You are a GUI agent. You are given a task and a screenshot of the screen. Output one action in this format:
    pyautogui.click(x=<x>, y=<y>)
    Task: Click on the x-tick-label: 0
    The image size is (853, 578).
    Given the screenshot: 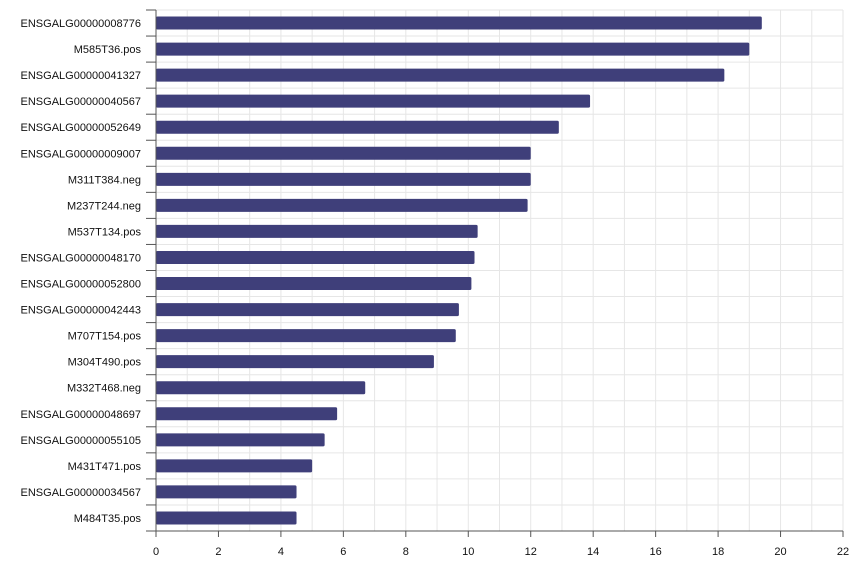 What is the action you would take?
    pyautogui.click(x=156, y=552)
    